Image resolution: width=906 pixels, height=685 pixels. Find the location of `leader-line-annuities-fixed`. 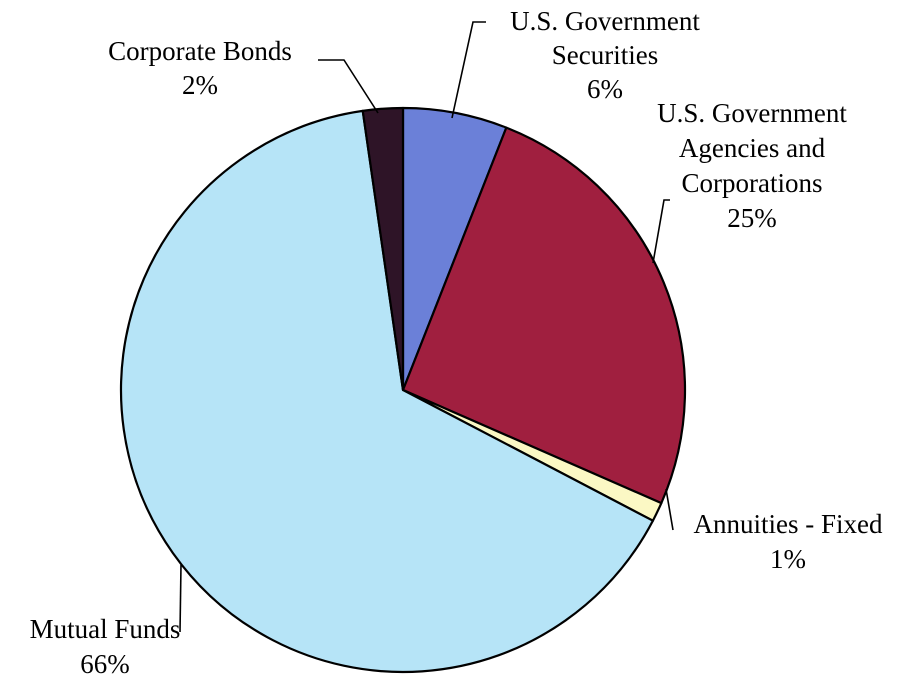

leader-line-annuities-fixed is located at coordinates (669, 509).